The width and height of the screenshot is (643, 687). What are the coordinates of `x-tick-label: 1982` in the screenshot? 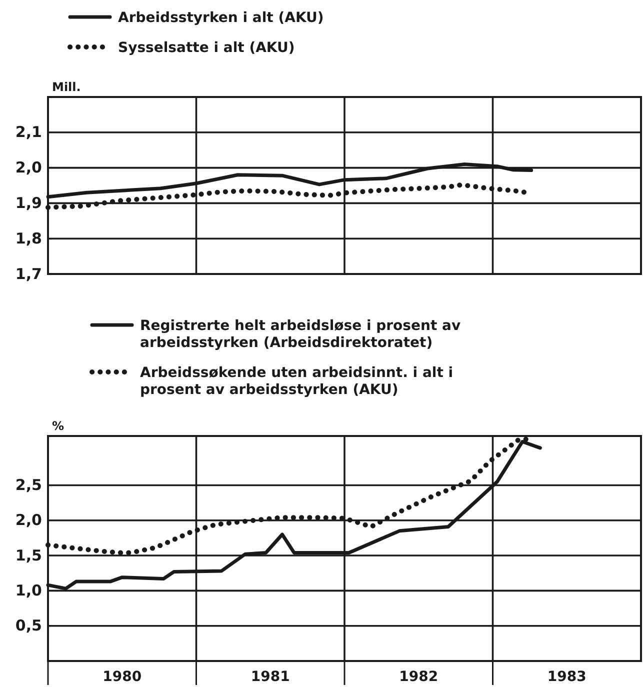 It's located at (418, 676).